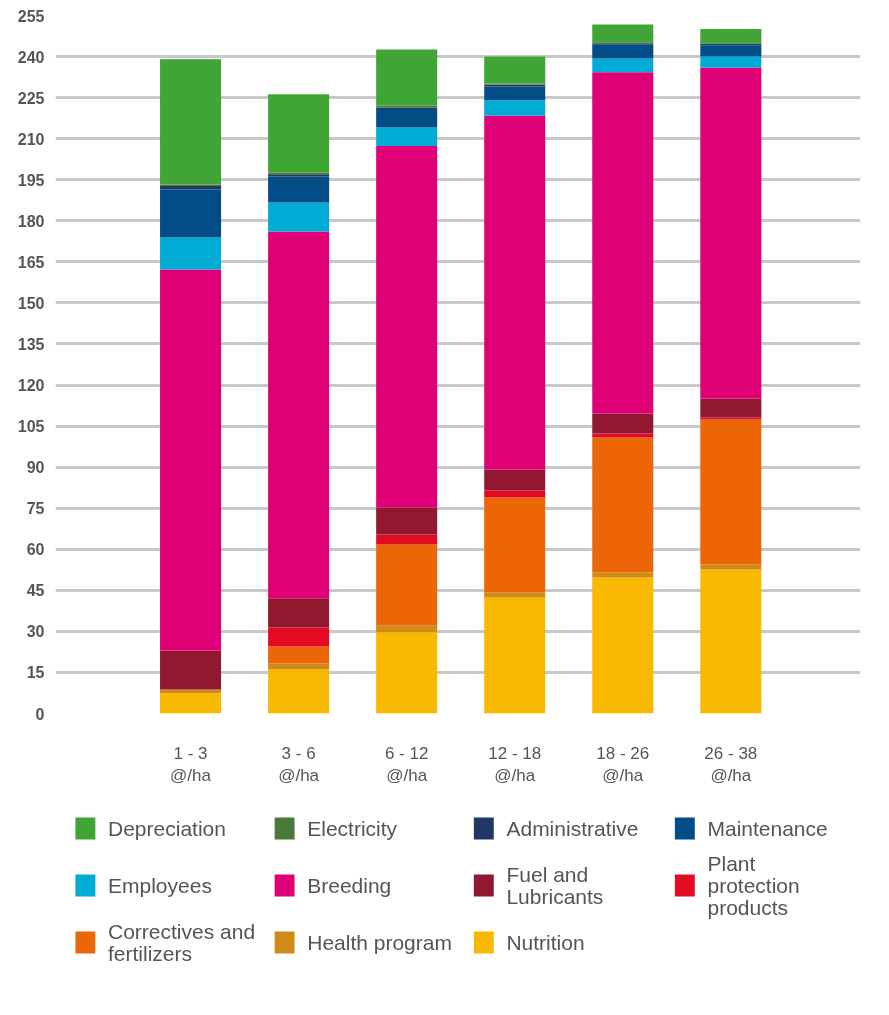 The width and height of the screenshot is (889, 1015). I want to click on y-tick-label: 180, so click(31, 221).